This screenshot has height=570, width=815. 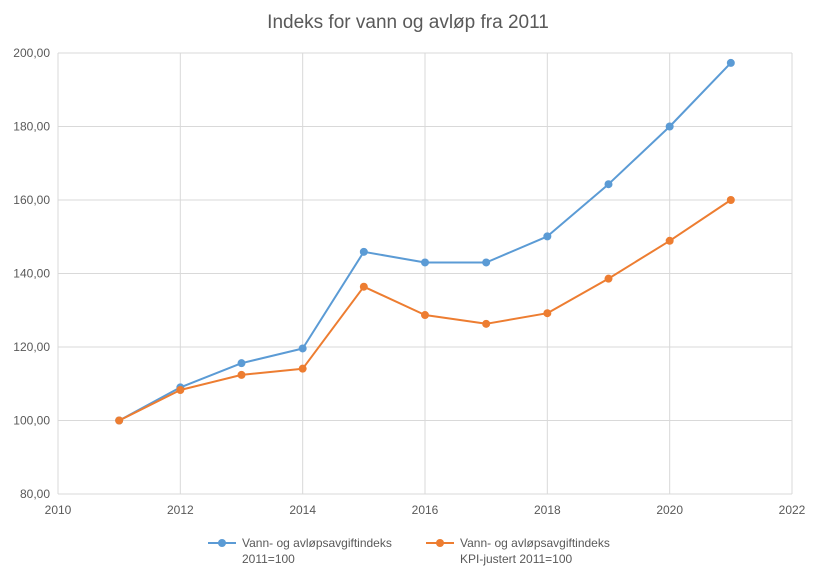 What do you see at coordinates (58, 510) in the screenshot?
I see `x-tick-label: 2010` at bounding box center [58, 510].